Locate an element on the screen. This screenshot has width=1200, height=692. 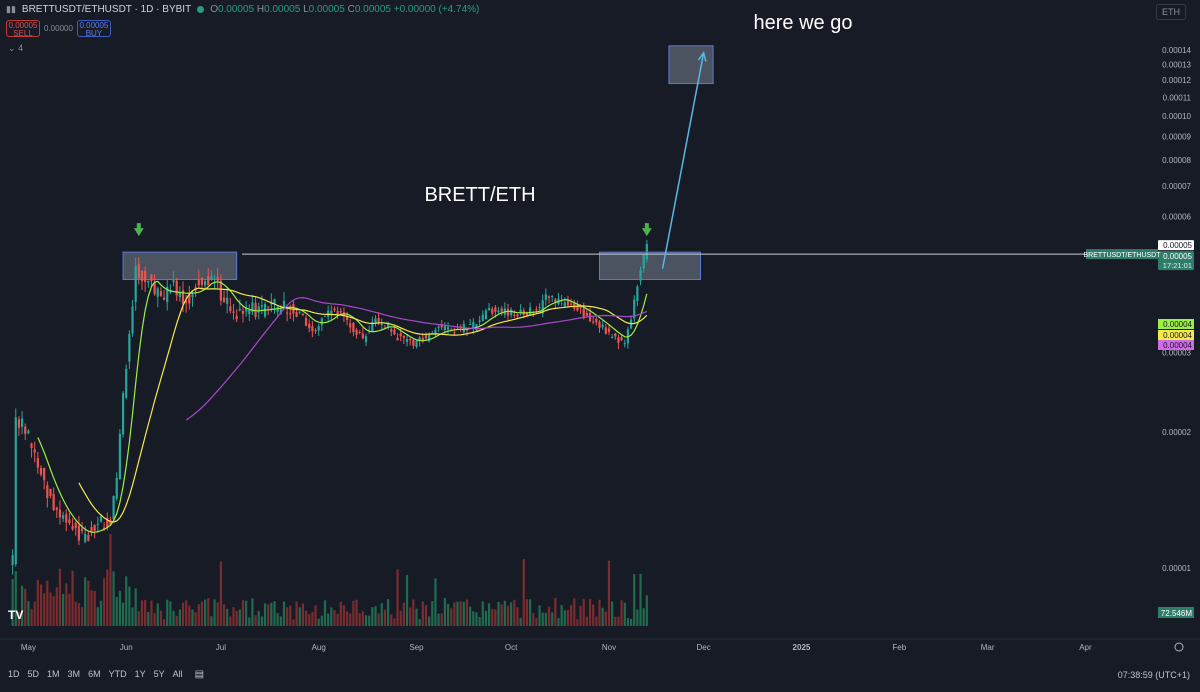
timeframe-all: All is located at coordinates (177, 674).